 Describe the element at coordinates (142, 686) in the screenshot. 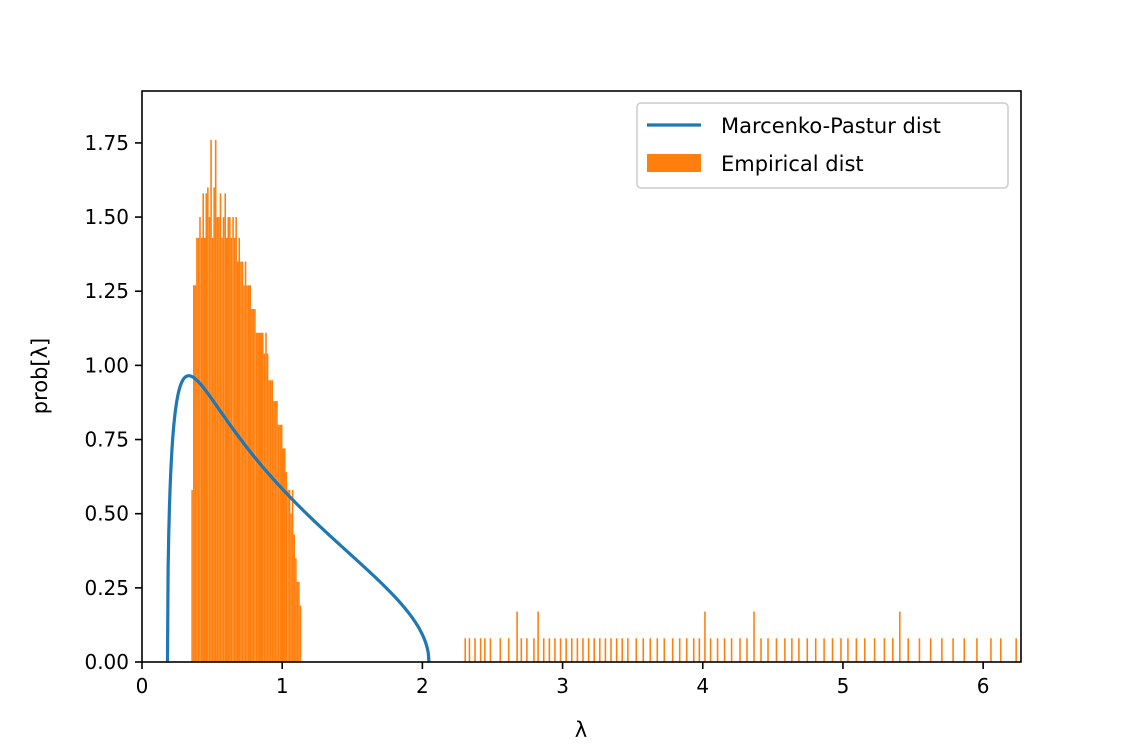

I see `x-tick-label: 0` at that location.